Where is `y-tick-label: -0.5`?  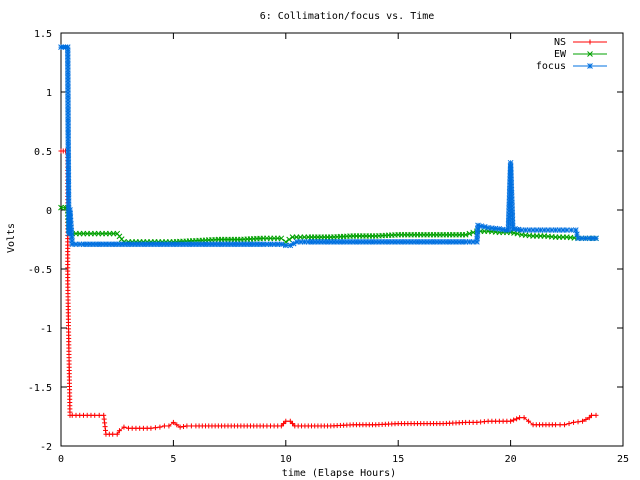 y-tick-label: -0.5 is located at coordinates (40, 270).